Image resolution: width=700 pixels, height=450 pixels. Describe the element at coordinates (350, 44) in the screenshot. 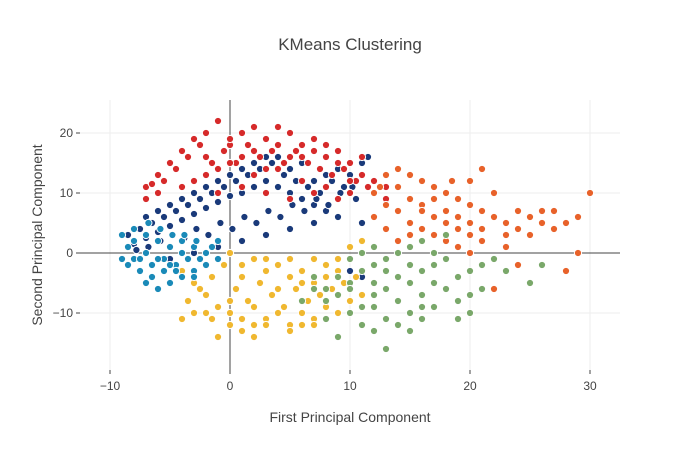

I see `chart-title: KMeans Clustering` at that location.